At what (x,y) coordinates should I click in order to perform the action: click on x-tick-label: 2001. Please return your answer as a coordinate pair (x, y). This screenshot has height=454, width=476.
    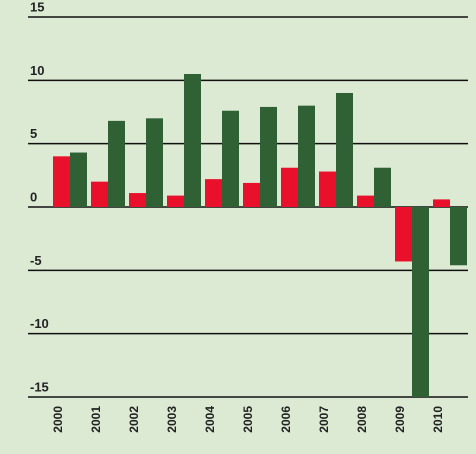
    Looking at the image, I should click on (96, 419).